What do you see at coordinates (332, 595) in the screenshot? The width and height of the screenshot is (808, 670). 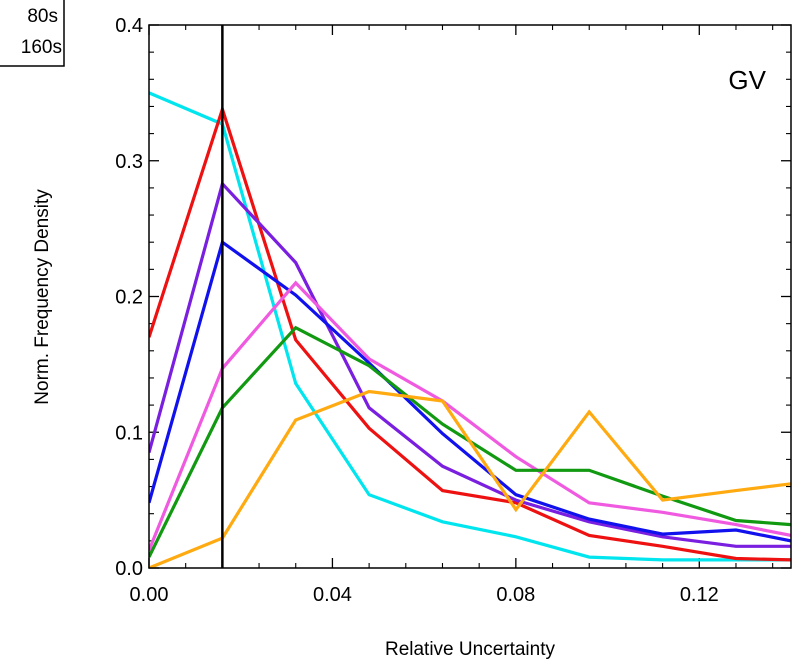 I see `x-tick-label: 0.04` at bounding box center [332, 595].